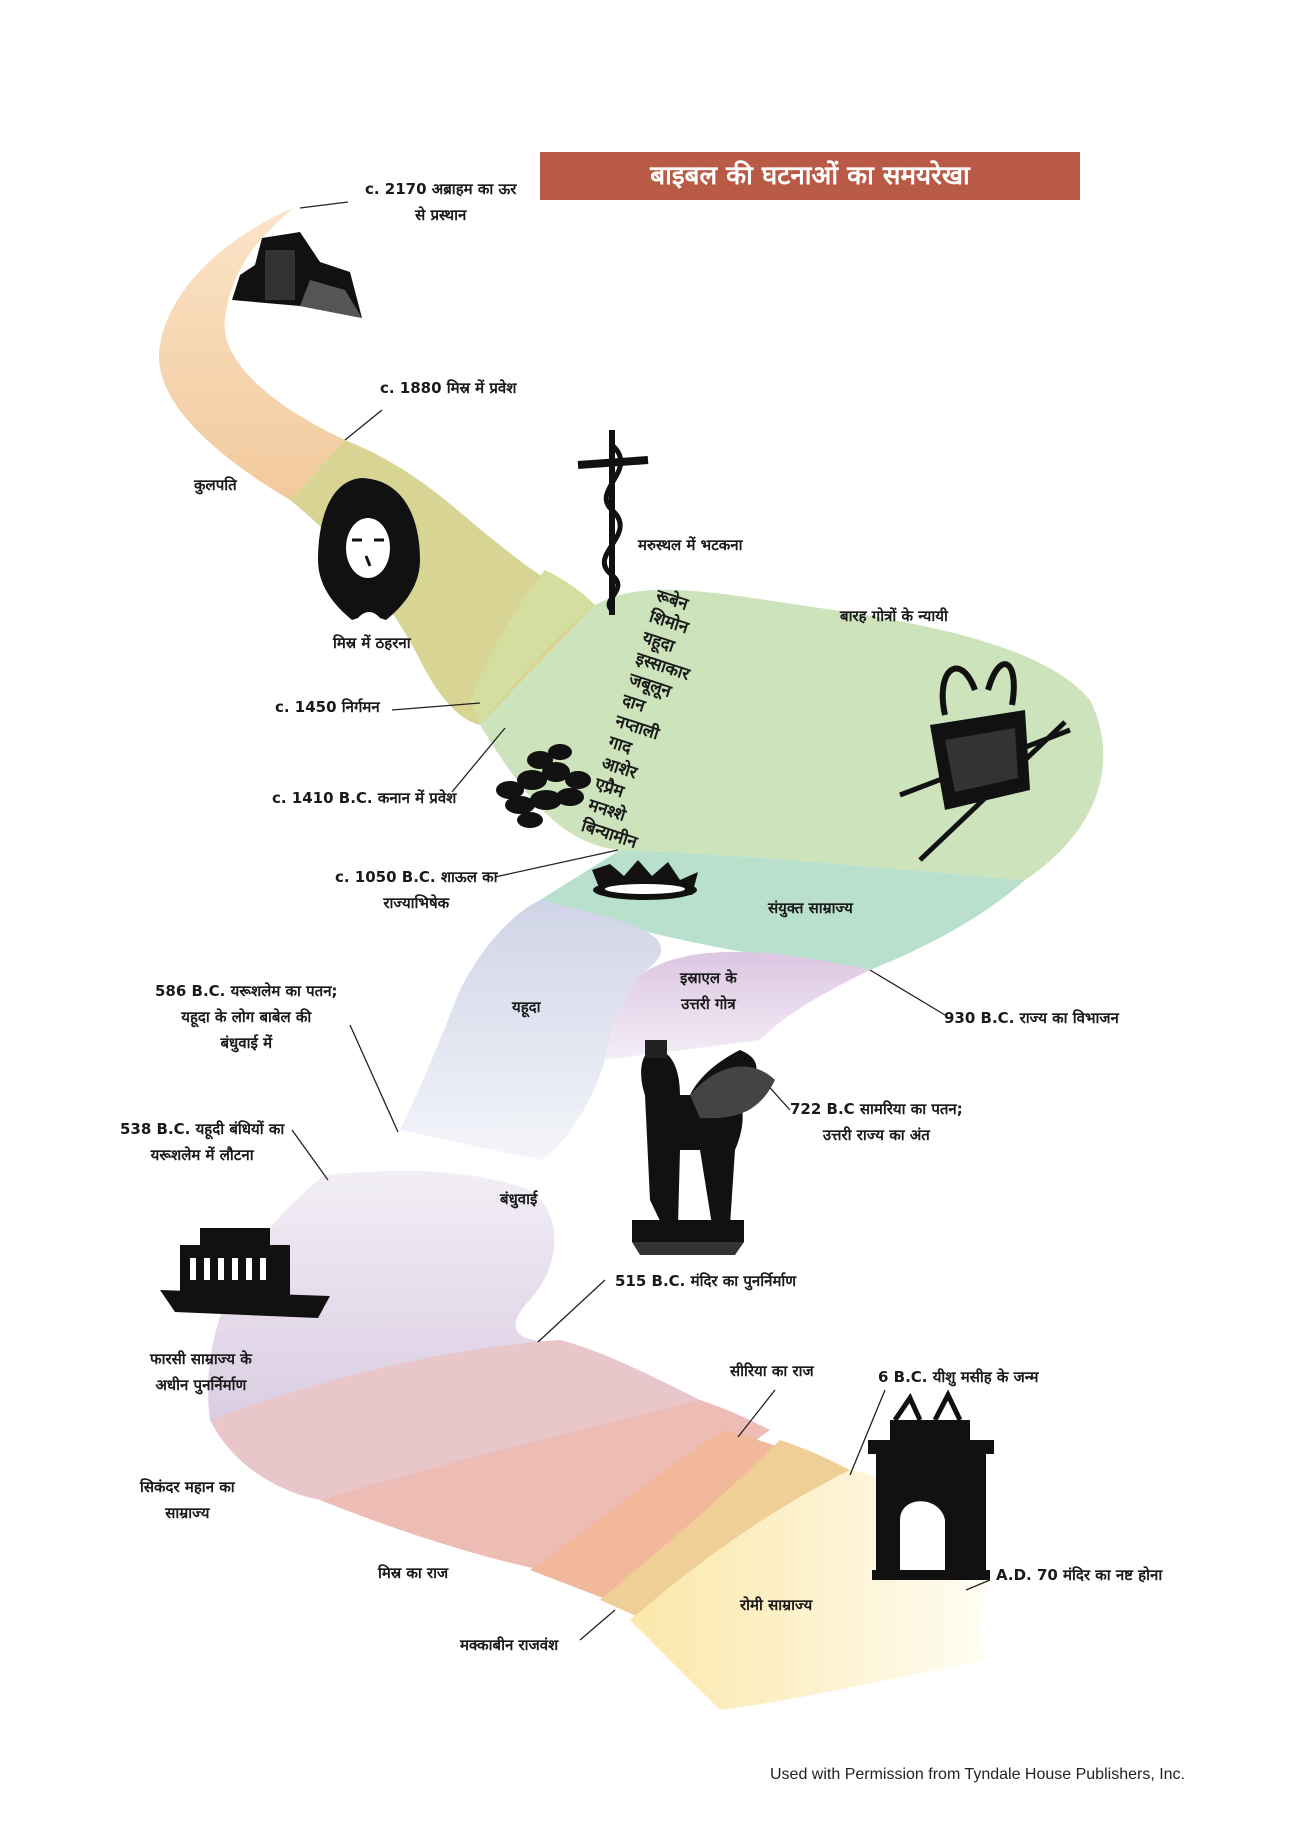 The image size is (1300, 1838). What do you see at coordinates (532, 647) in the screenshot?
I see `band-wilderness` at bounding box center [532, 647].